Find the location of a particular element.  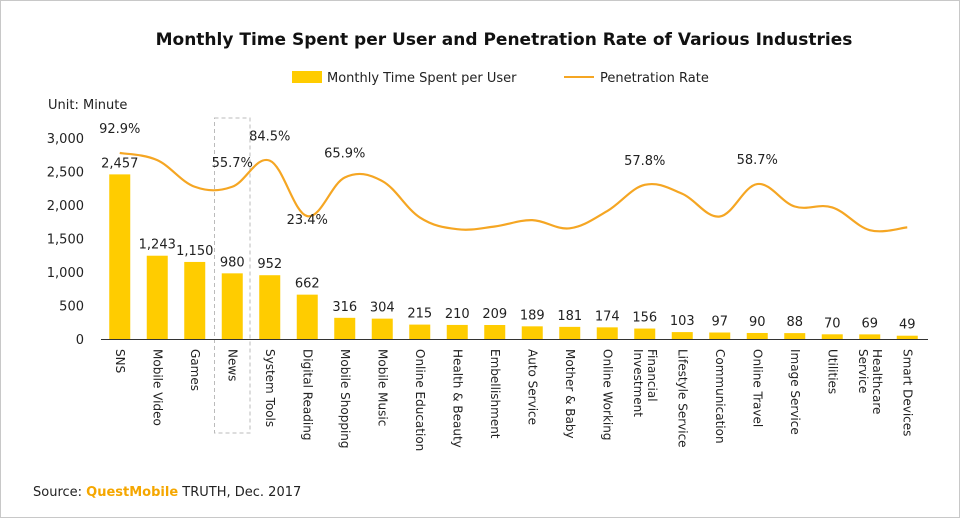

svg-text: News is located at coordinates (232, 365).